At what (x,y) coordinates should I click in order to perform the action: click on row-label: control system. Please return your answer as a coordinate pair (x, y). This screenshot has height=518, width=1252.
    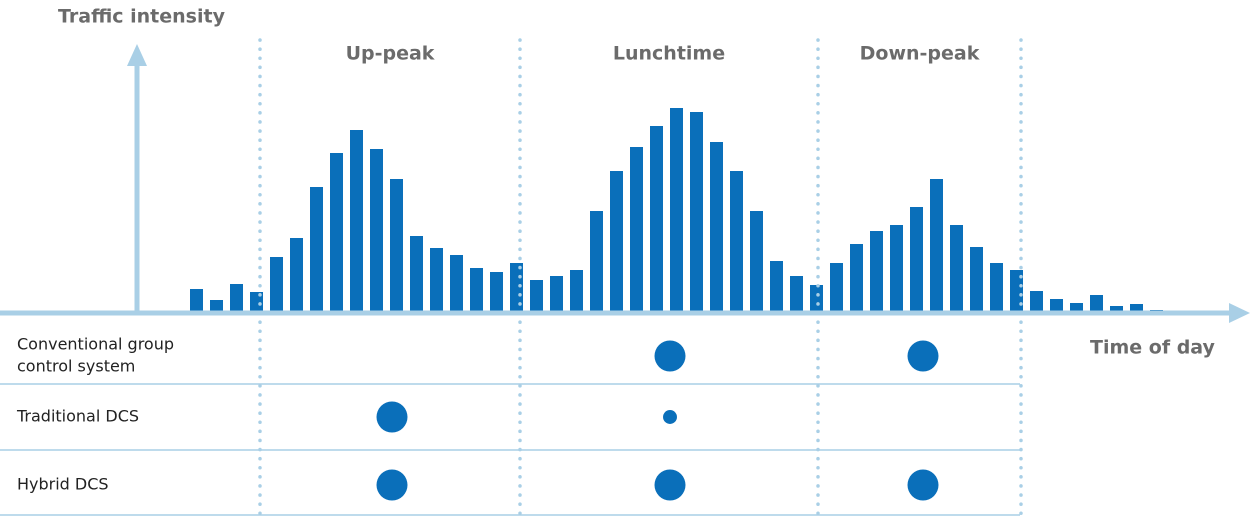
    Looking at the image, I should click on (76, 366).